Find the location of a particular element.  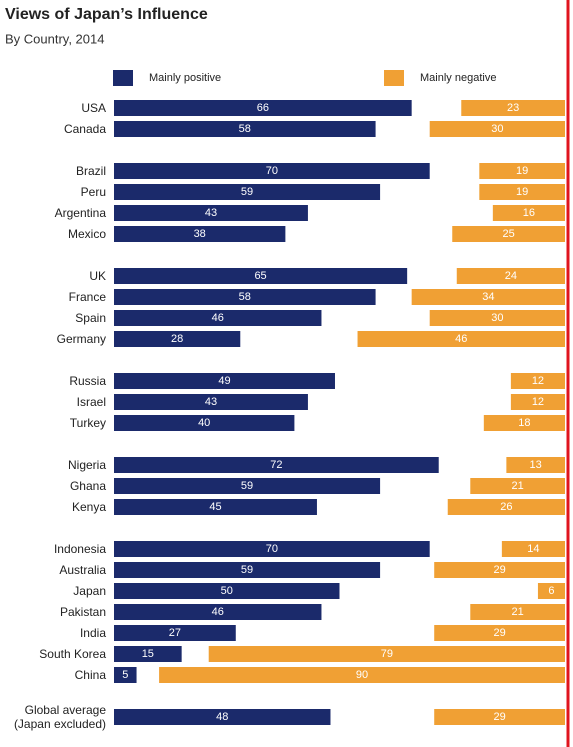

value-label: 58 is located at coordinates (245, 297).